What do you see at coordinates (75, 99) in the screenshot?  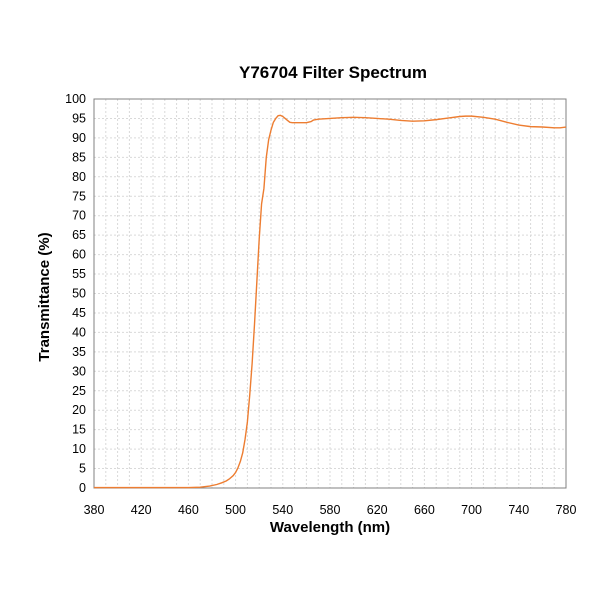 I see `y-tick-label: 100` at bounding box center [75, 99].